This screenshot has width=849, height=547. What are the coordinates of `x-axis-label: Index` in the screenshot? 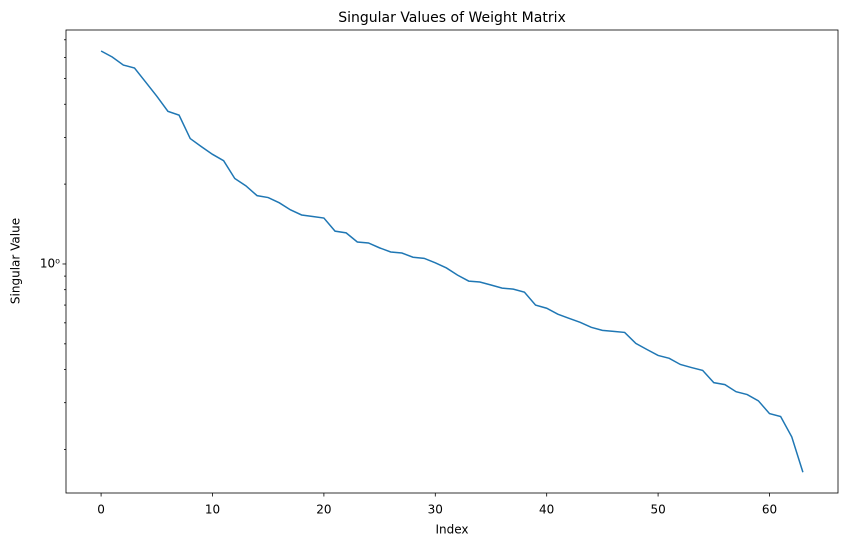 It's located at (451, 530).